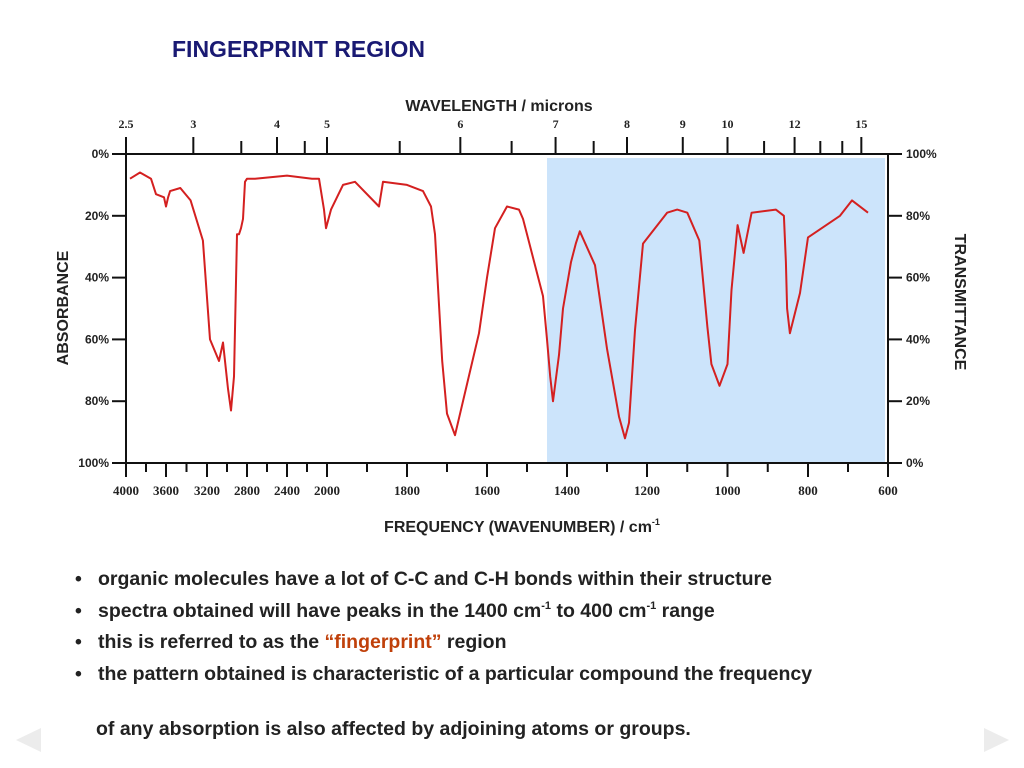 Image resolution: width=1024 pixels, height=768 pixels. What do you see at coordinates (685, 610) in the screenshot?
I see `bullet-text: range` at bounding box center [685, 610].